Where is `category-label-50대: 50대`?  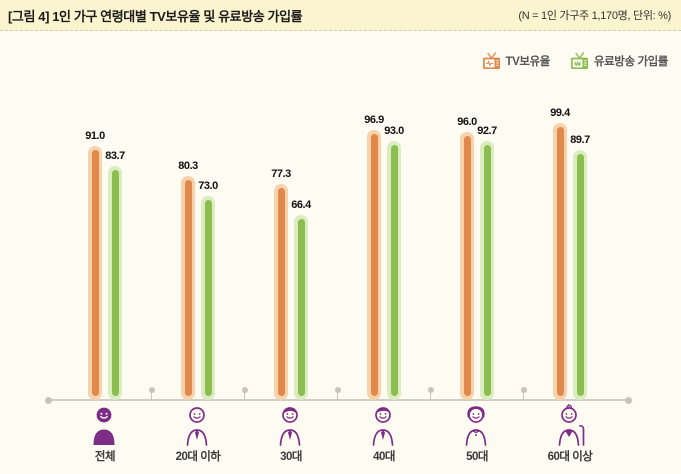 category-label-50대: 50대 is located at coordinates (477, 457).